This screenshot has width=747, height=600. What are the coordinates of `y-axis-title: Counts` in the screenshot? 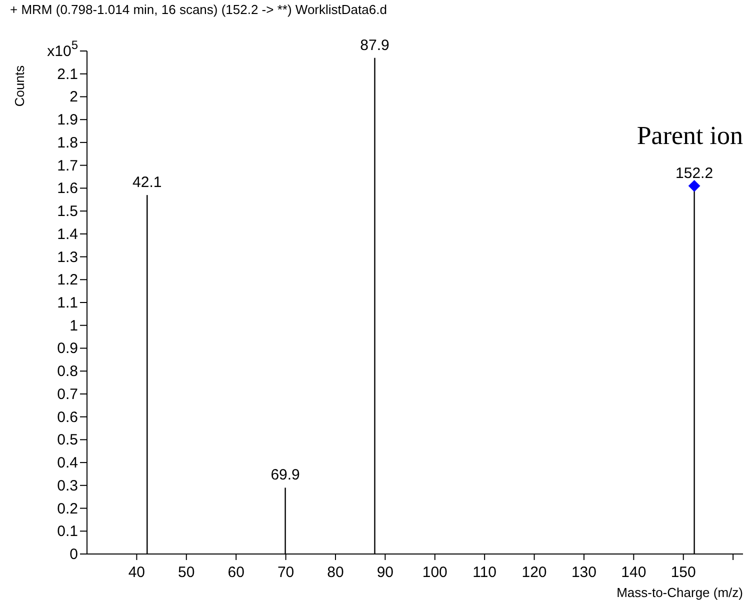 It's located at (19, 85).